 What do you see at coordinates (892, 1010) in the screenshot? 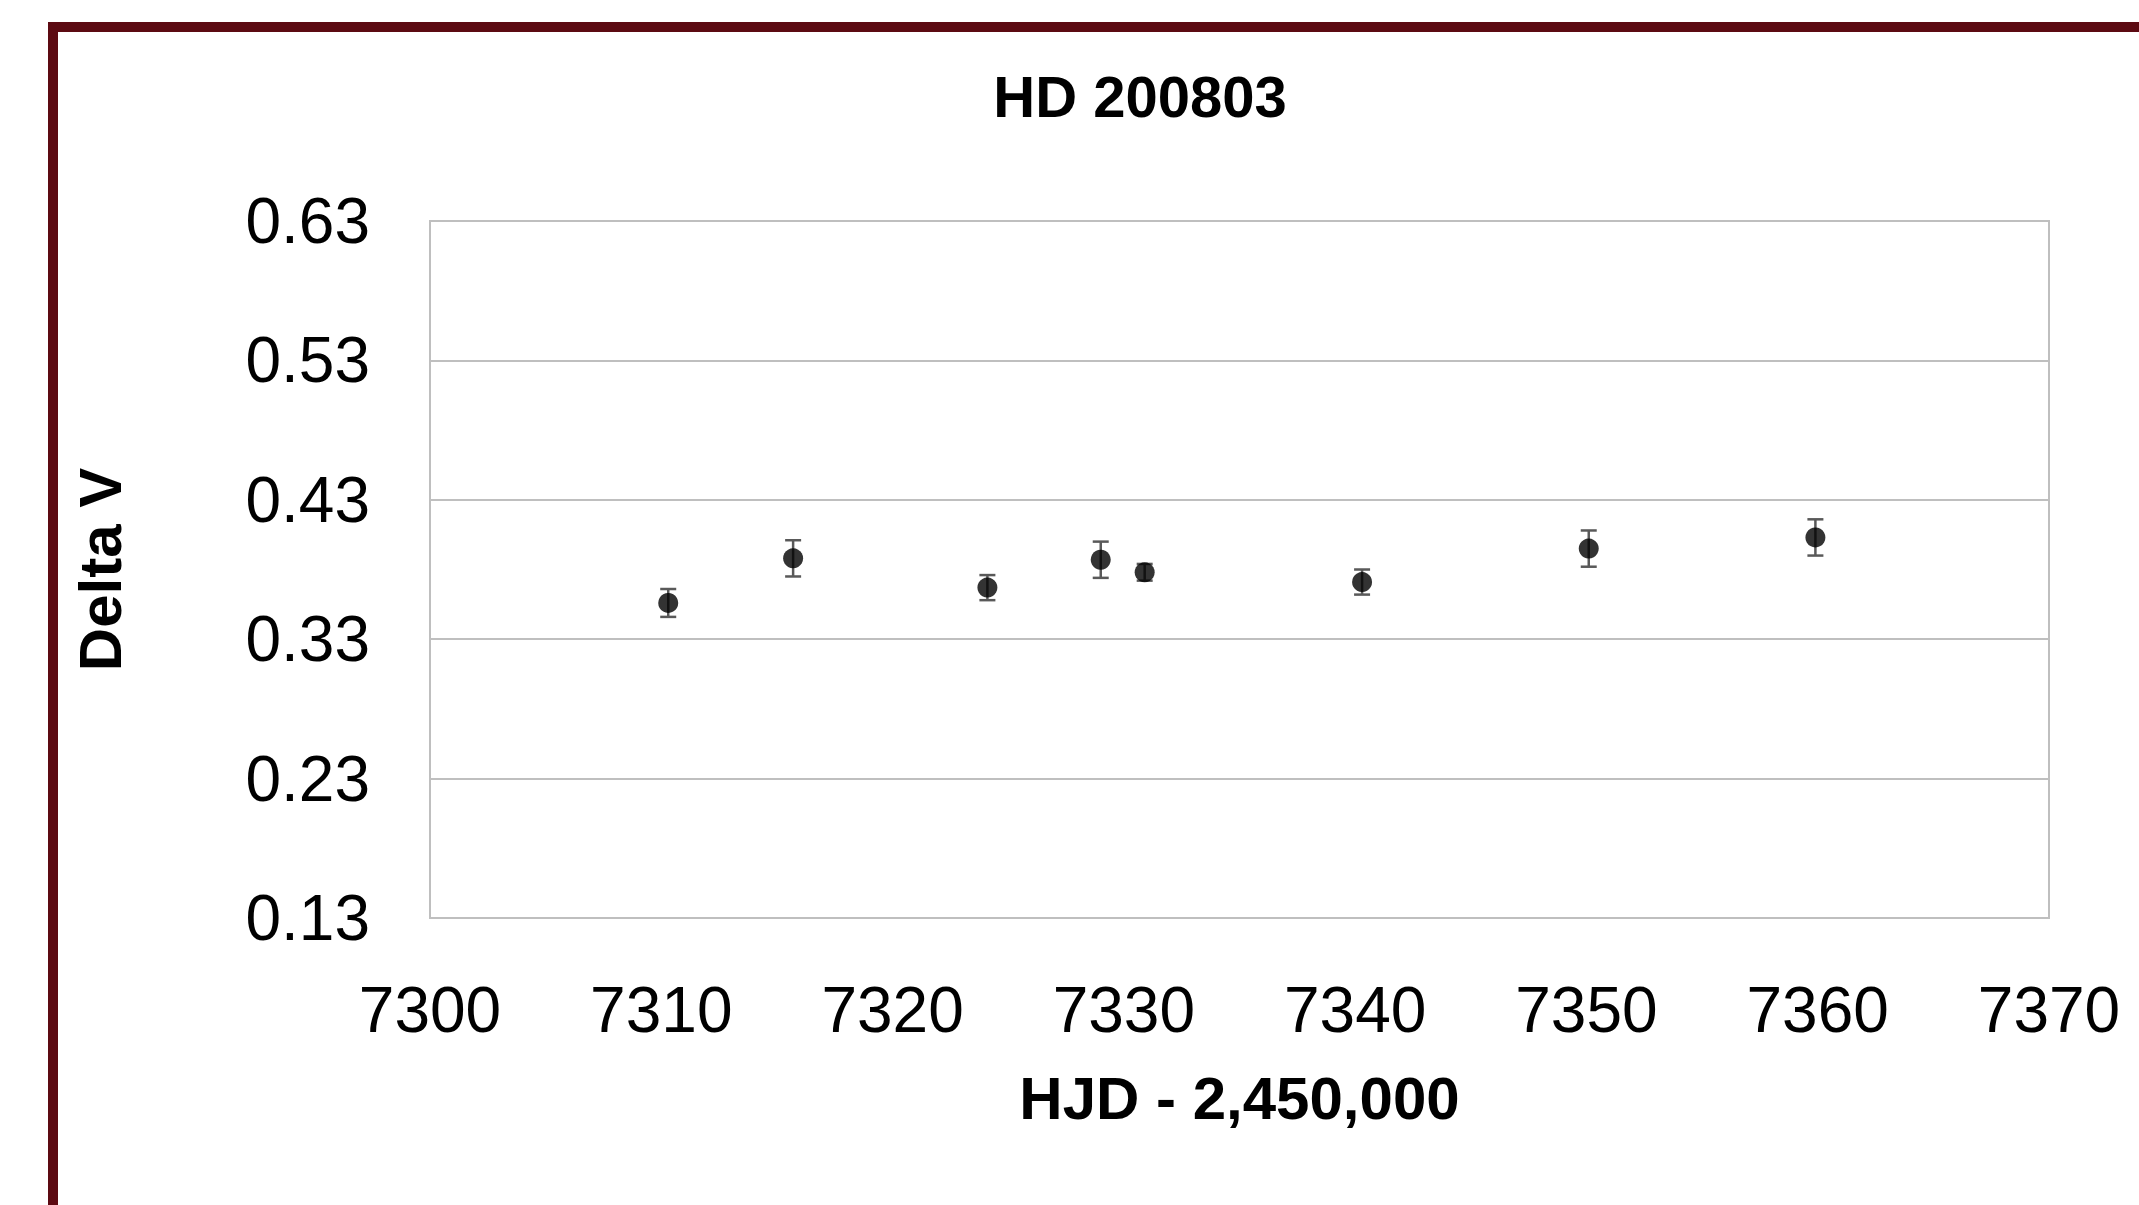
I see `x-tick-label: 7320` at bounding box center [892, 1010].